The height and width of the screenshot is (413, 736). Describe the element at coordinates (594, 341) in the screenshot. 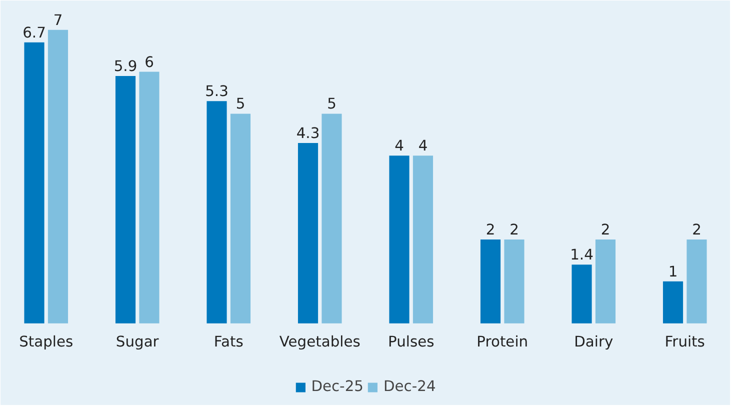

I see `x-tick-label: Dairy` at that location.